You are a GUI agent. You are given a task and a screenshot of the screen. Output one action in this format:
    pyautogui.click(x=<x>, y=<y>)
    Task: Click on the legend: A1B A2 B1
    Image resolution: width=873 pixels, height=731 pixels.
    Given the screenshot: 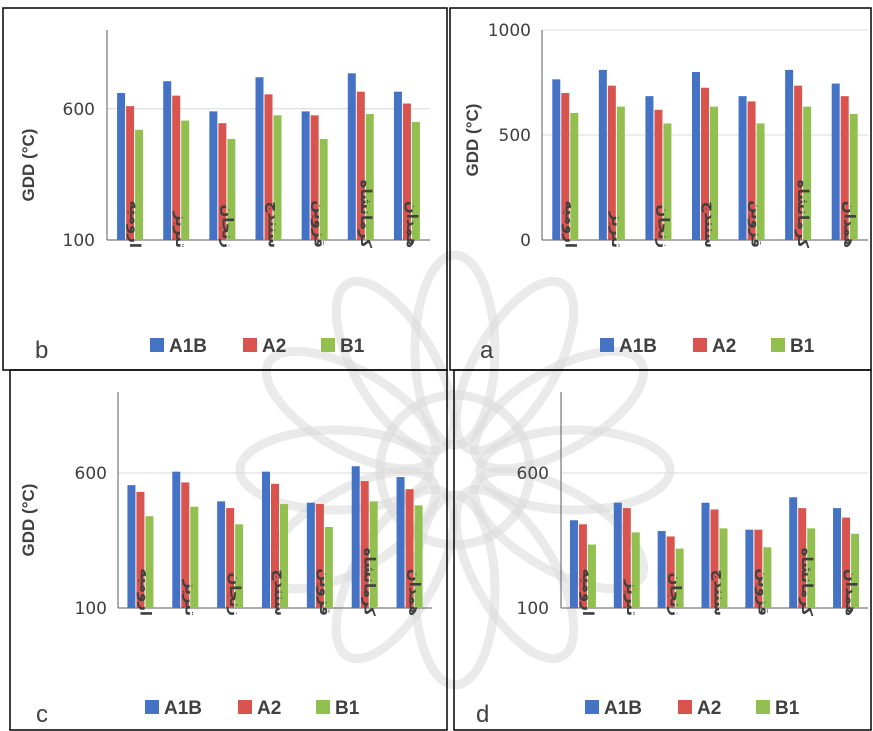 What is the action you would take?
    pyautogui.click(x=707, y=346)
    